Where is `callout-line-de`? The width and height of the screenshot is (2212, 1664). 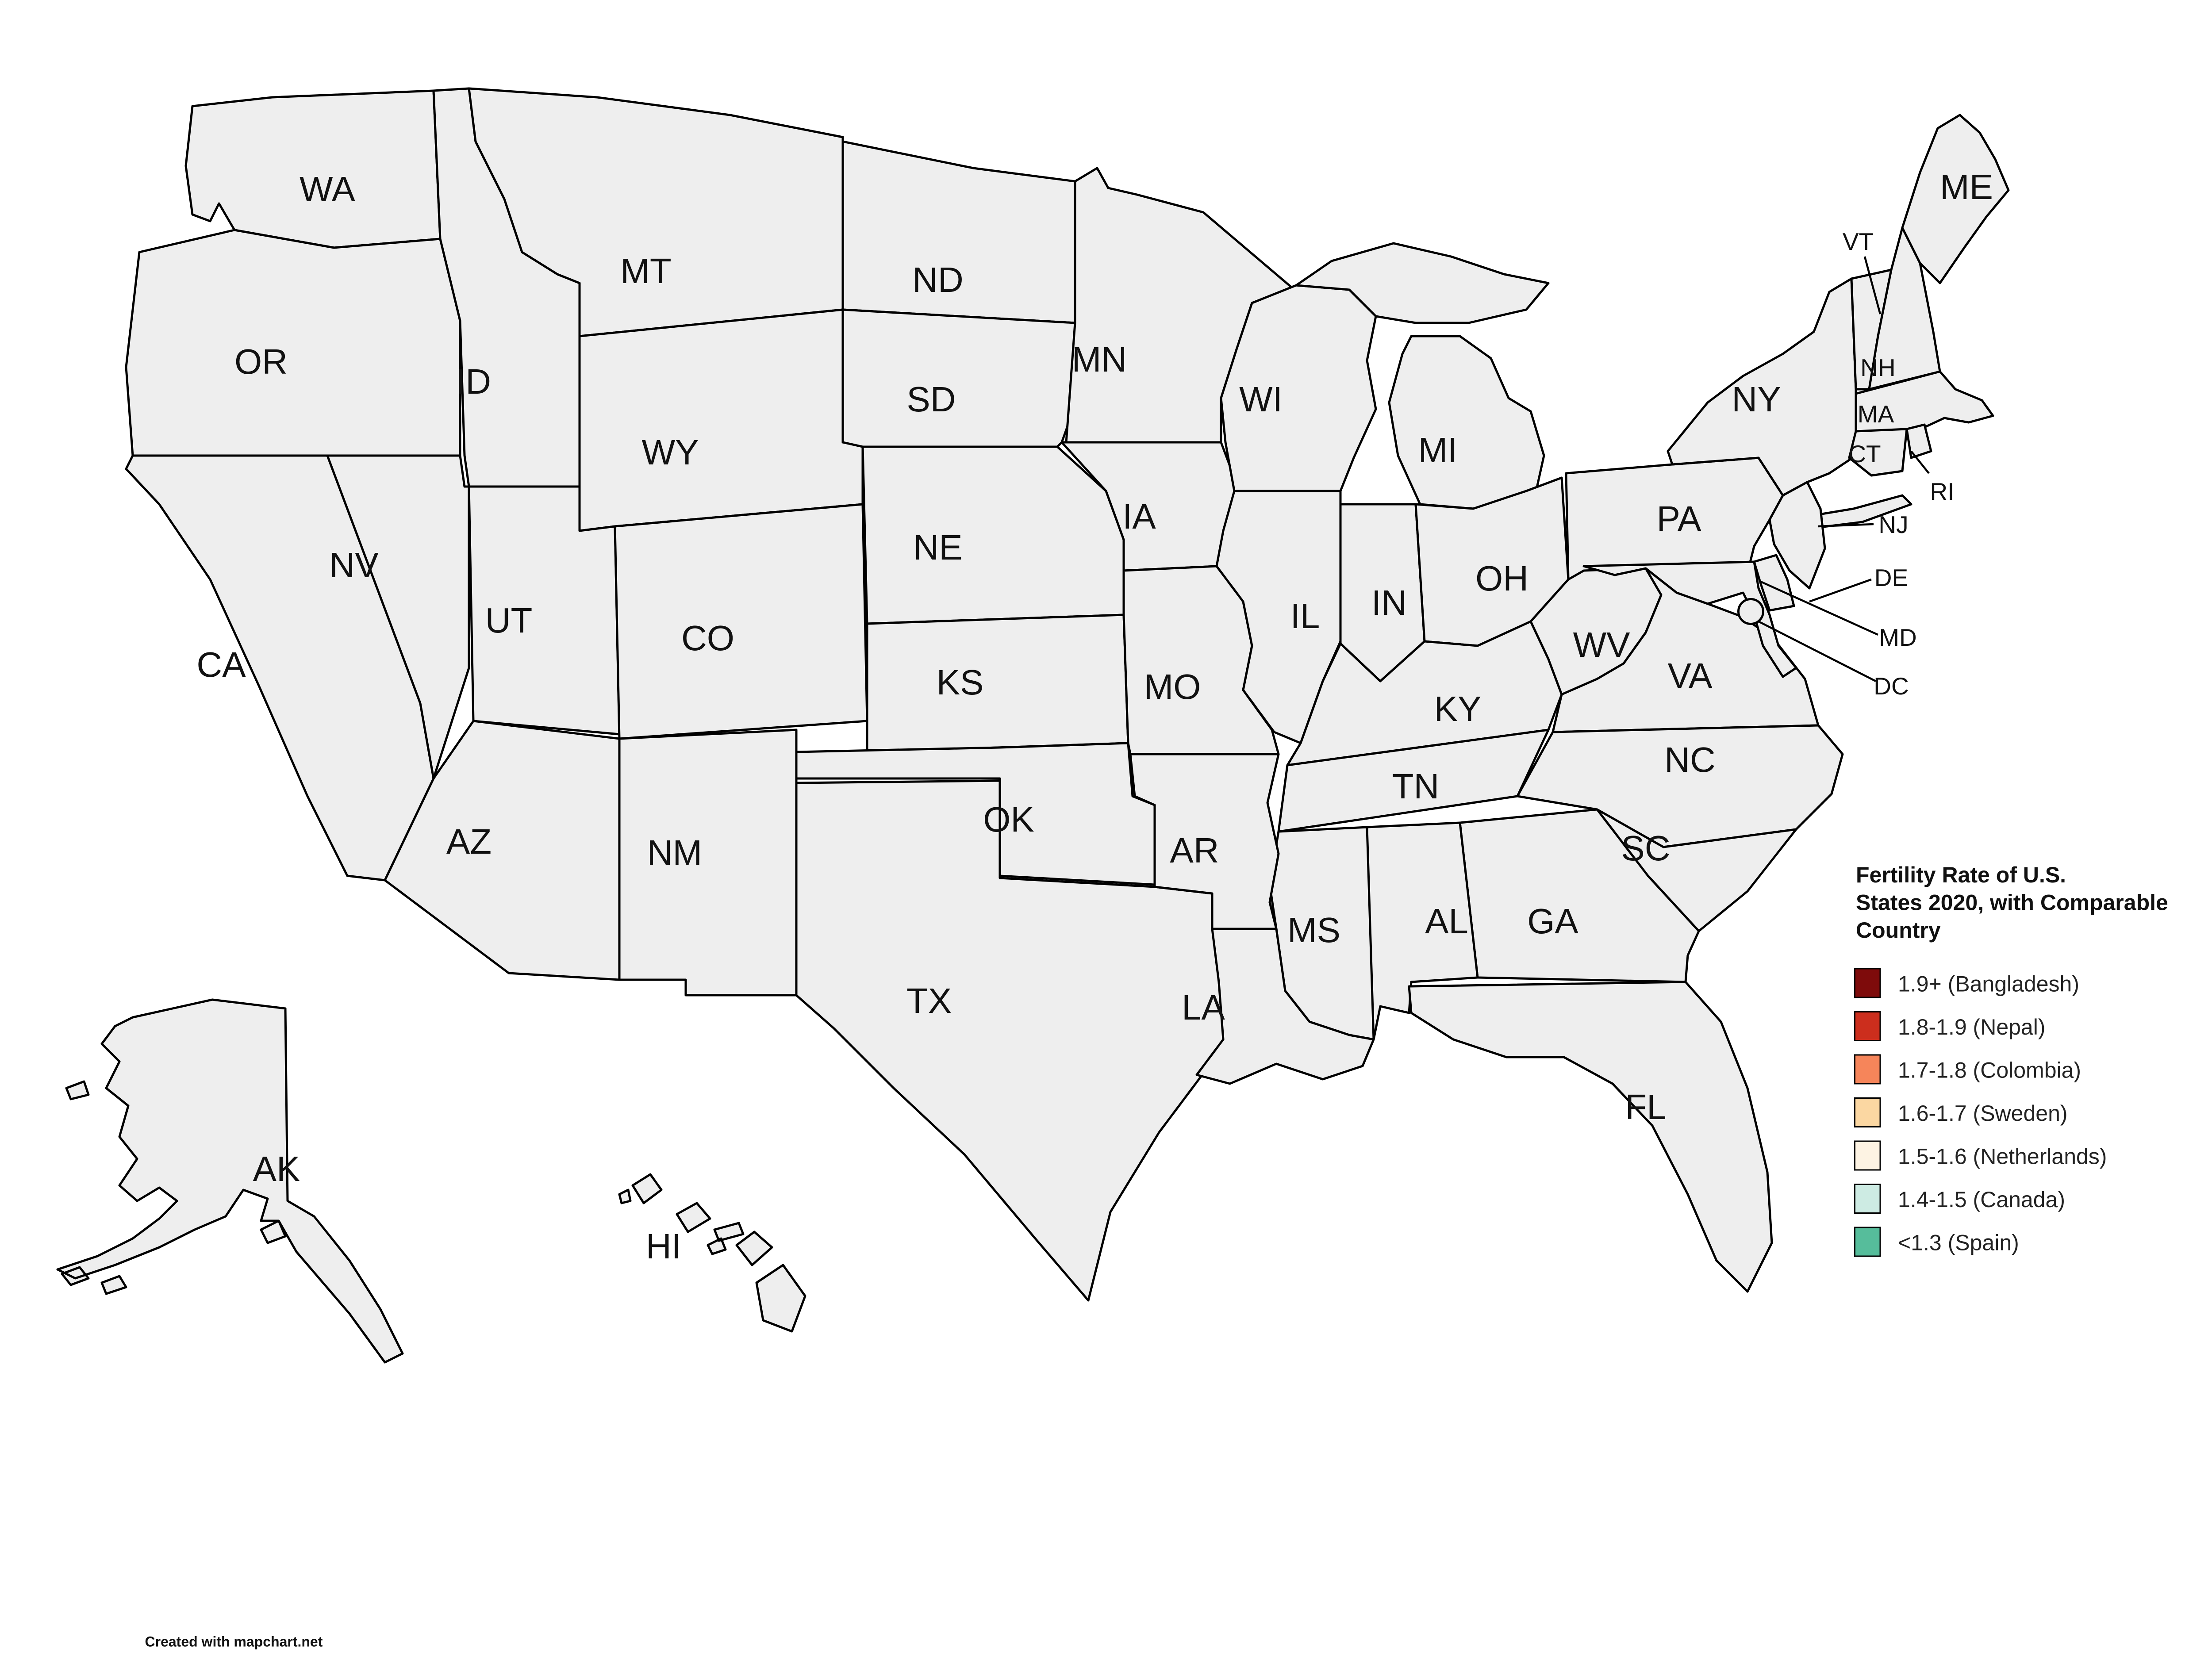
callout-line-de is located at coordinates (1841, 590).